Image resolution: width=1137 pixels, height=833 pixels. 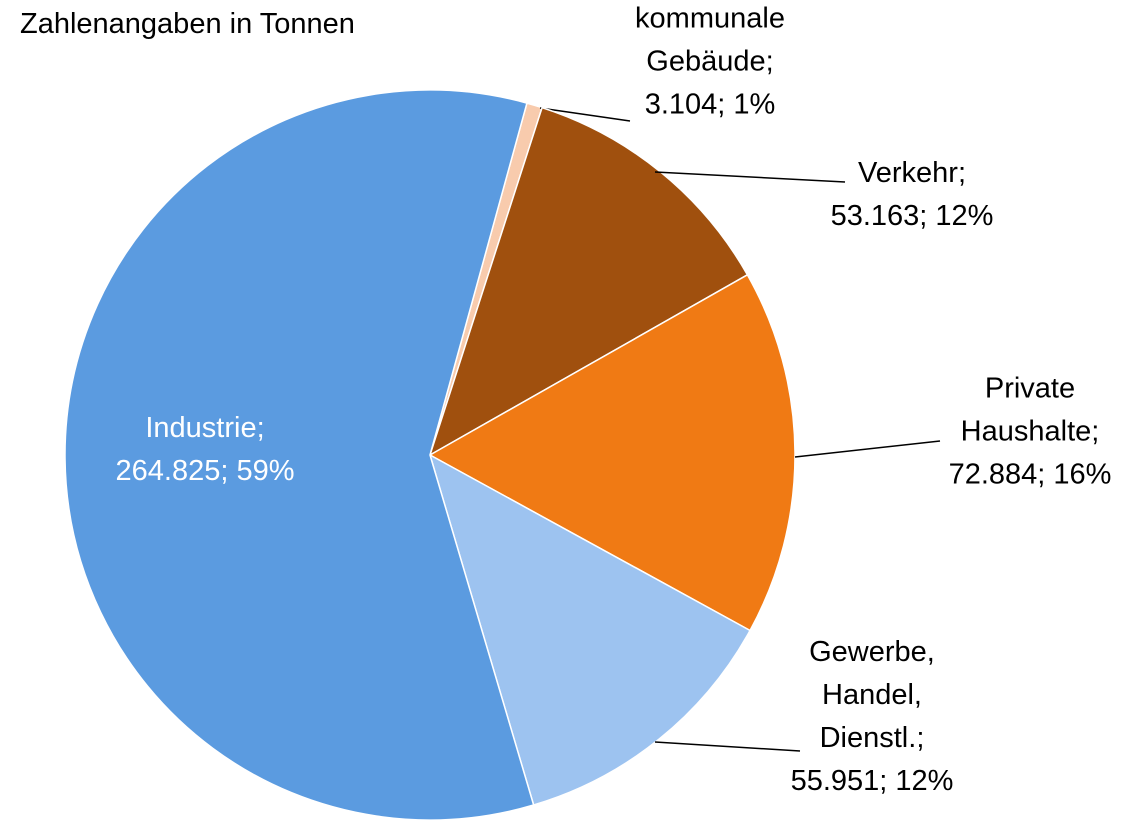 I want to click on data-label: kommunale Gebäude; 3.104; 1%, so click(x=710, y=63).